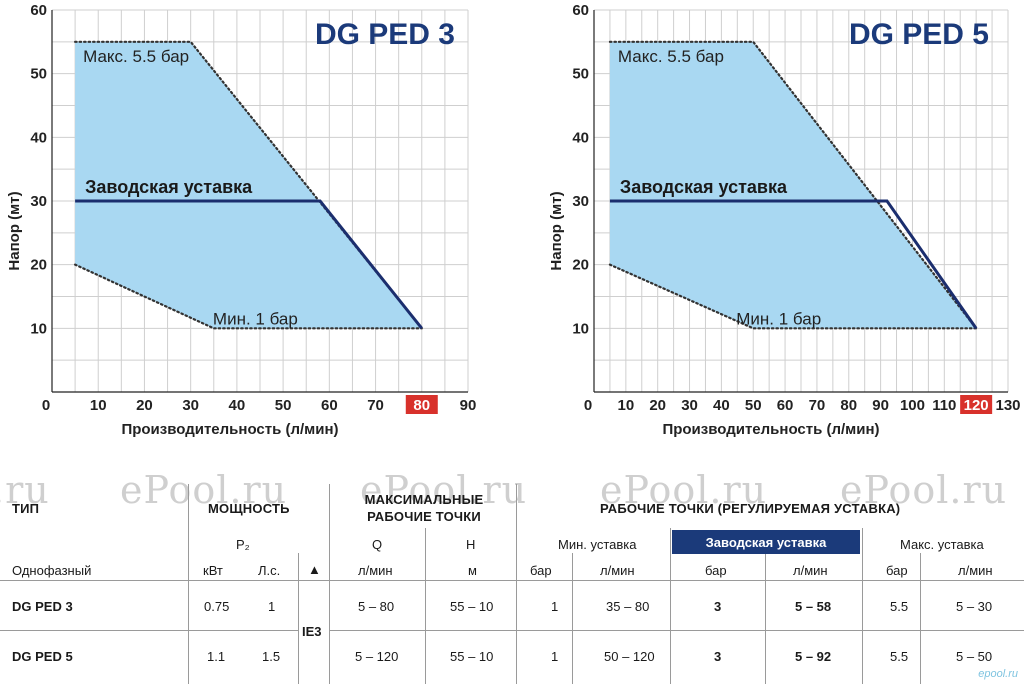  I want to click on x-tick-label: 100, so click(912, 405).